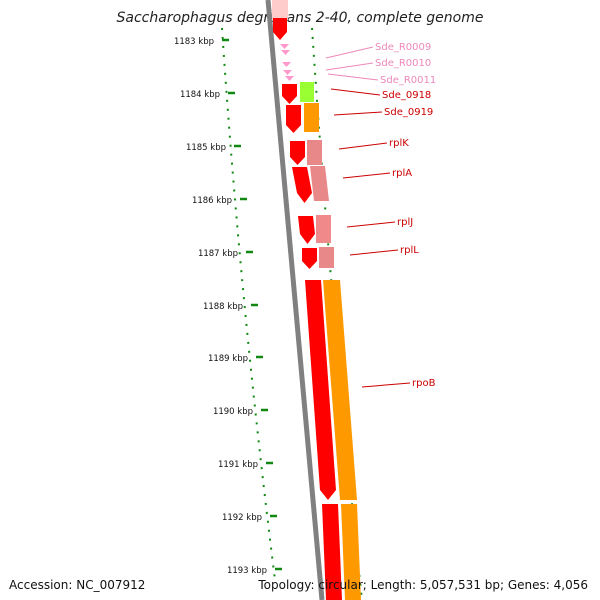 Image resolution: width=600 pixels, height=600 pixels. What do you see at coordinates (326, 257) in the screenshot?
I see `feature-ortholog-rpll` at bounding box center [326, 257].